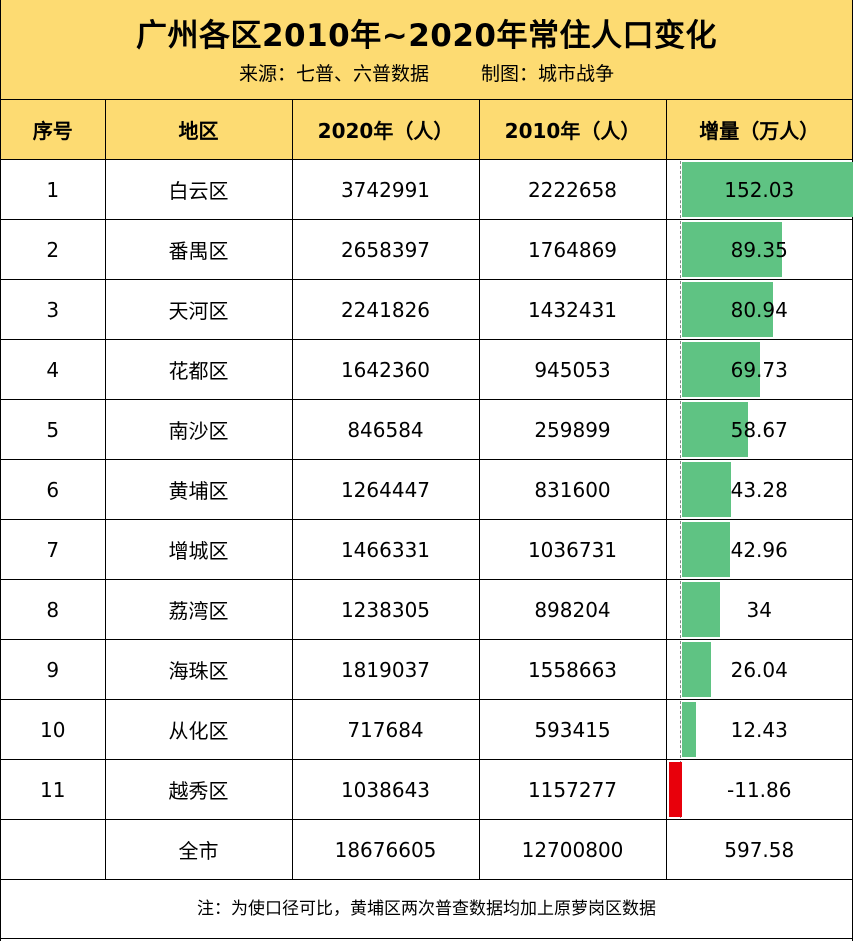 The width and height of the screenshot is (853, 941). Describe the element at coordinates (385, 189) in the screenshot. I see `row-pop2020: 3742991` at that location.